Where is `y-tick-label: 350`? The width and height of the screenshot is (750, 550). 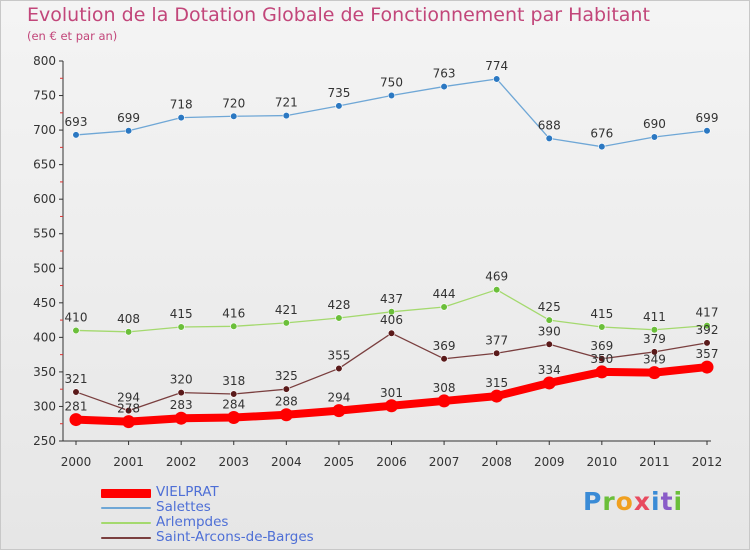 y-tick-label: 350 is located at coordinates (44, 372).